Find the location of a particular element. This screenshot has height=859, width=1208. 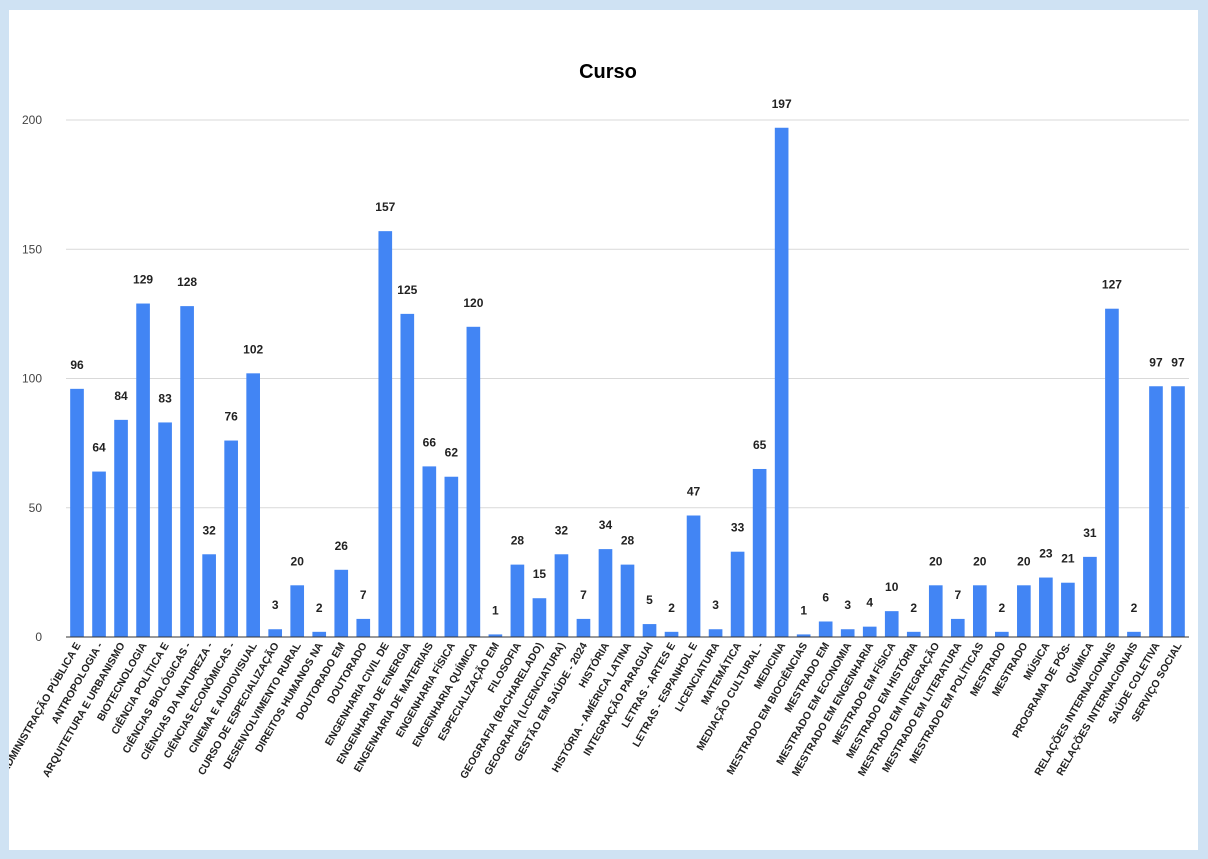

data-label: 66 is located at coordinates (430, 442).